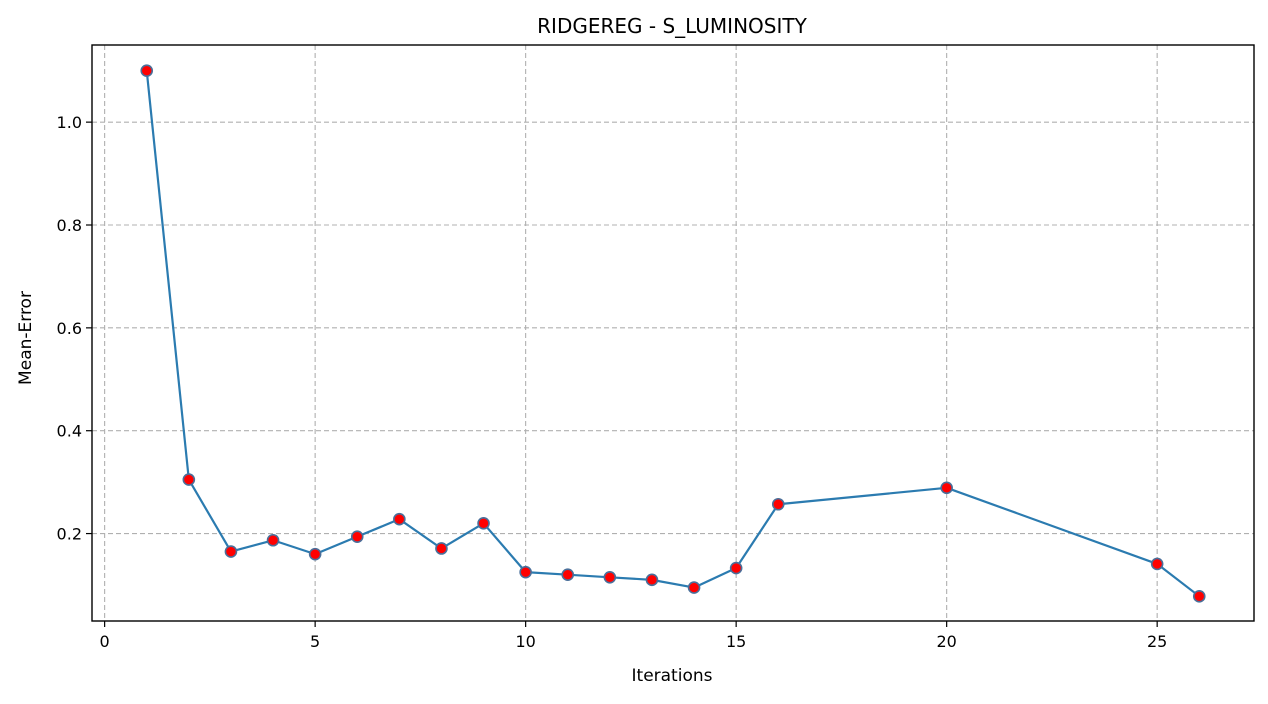 The height and width of the screenshot is (704, 1268). What do you see at coordinates (946, 641) in the screenshot?
I see `x-tick-label: 20` at bounding box center [946, 641].